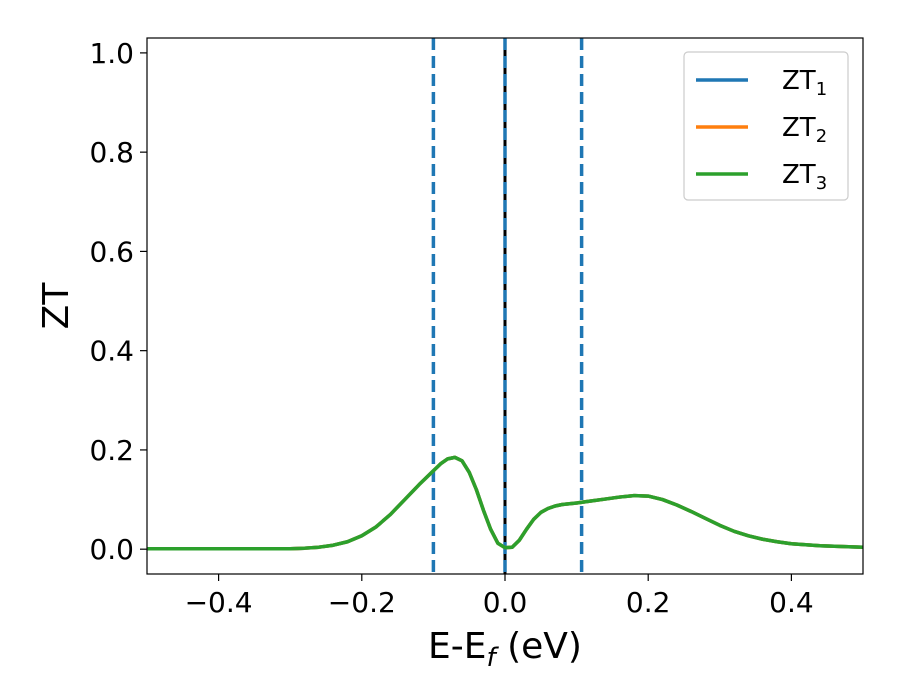 The image size is (900, 700). I want to click on y-axis-ticks: 0.0 0.2 0.4 0.6 0.8 1.0, so click(118, 301).